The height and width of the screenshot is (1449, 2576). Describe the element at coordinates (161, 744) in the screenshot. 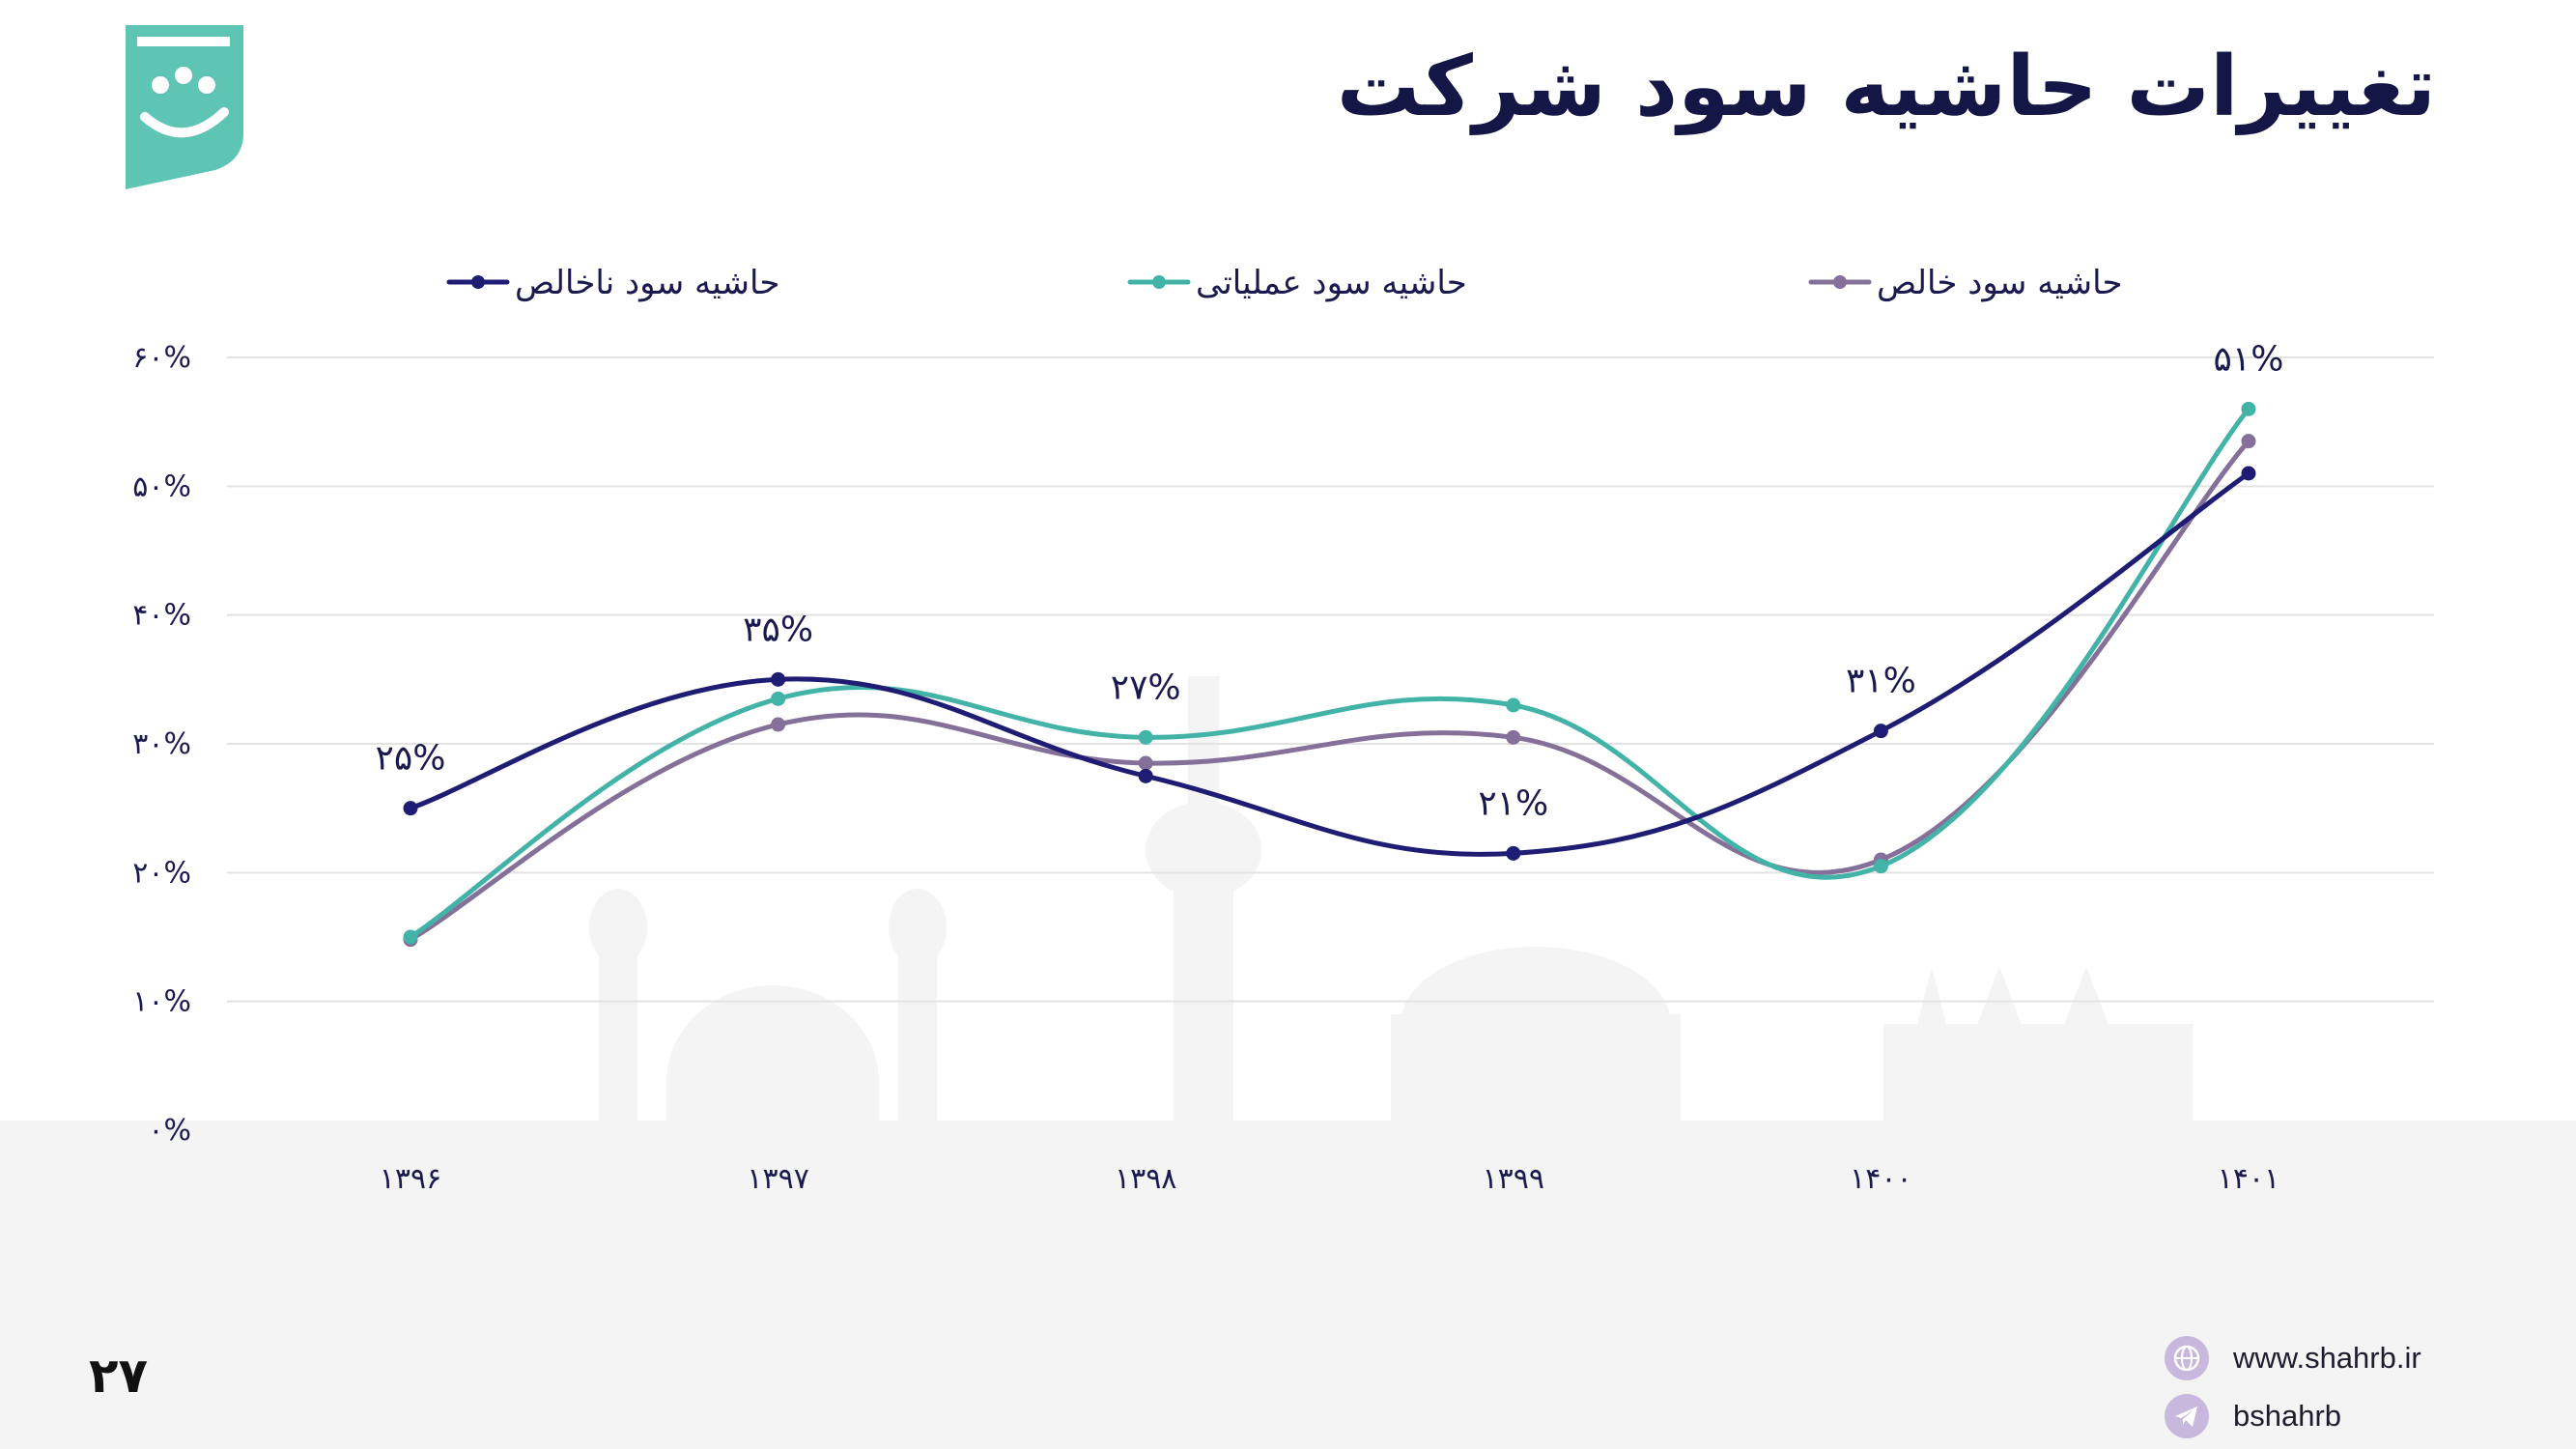

I see `y-tick-label: ۳۰%` at that location.